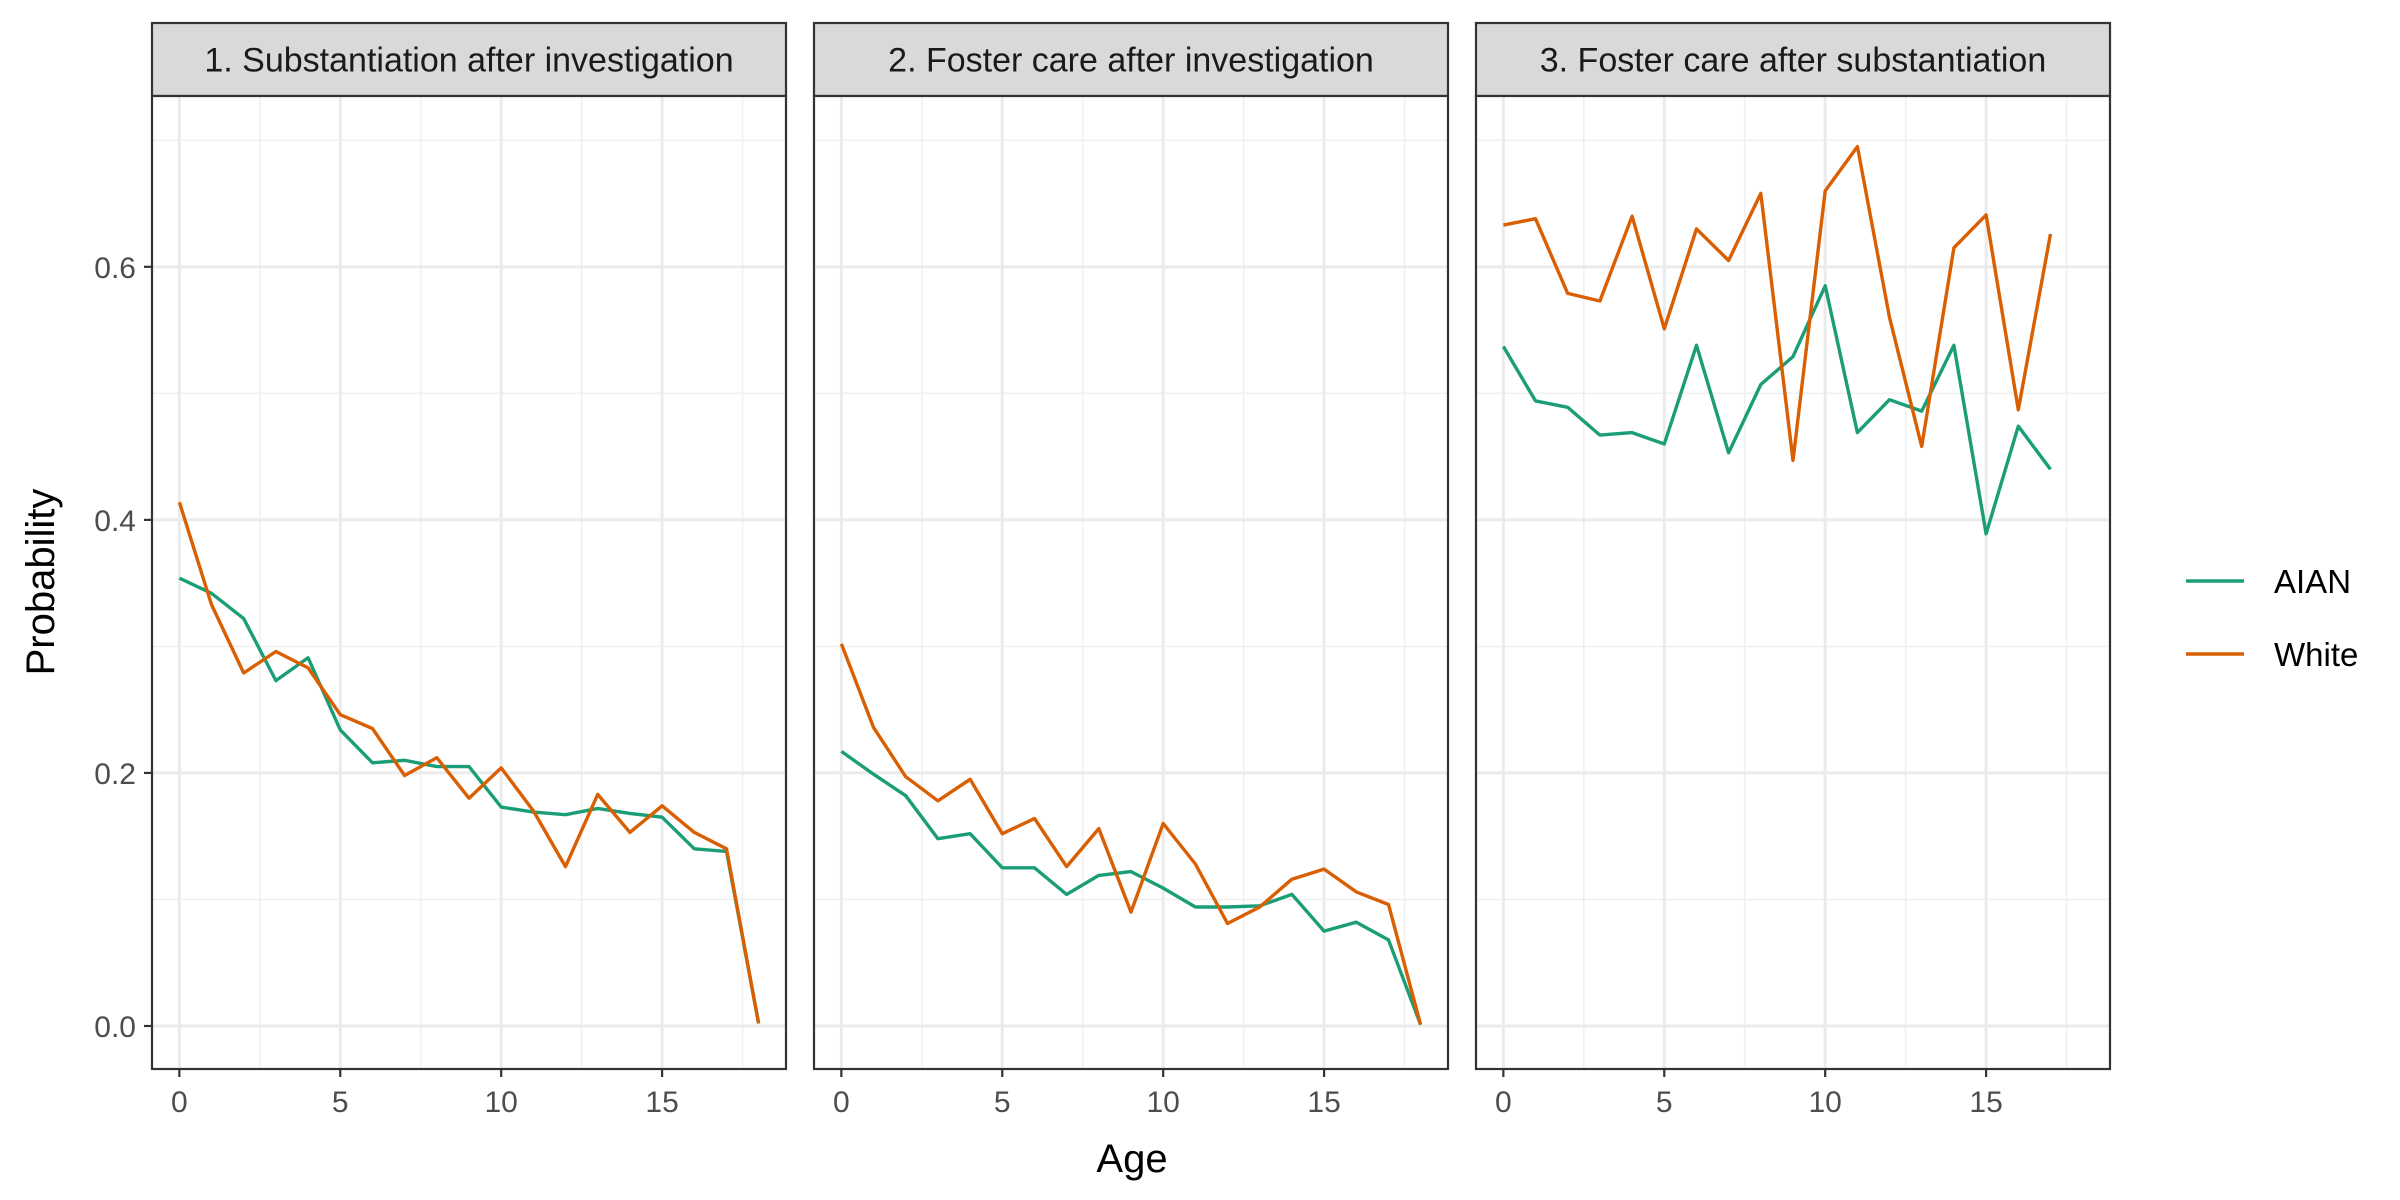 Image resolution: width=2400 pixels, height=1200 pixels. Describe the element at coordinates (115, 268) in the screenshot. I see `y-tick-label: 0.6` at that location.